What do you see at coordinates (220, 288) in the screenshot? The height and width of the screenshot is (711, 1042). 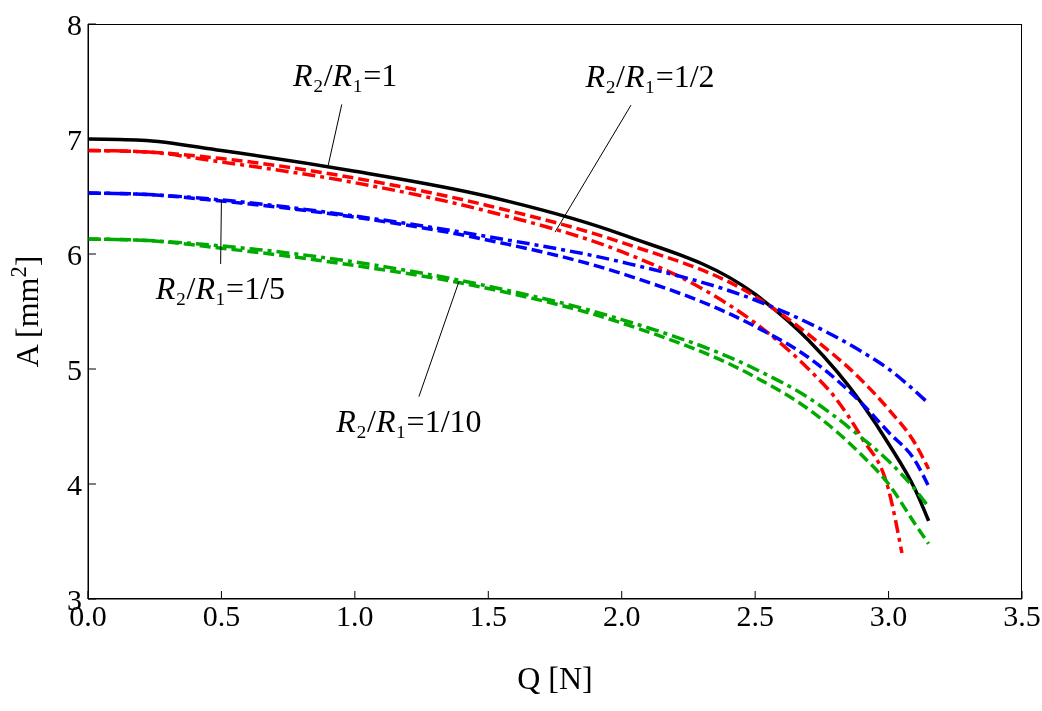 I see `annotation: R₂/R₁=1/5` at bounding box center [220, 288].